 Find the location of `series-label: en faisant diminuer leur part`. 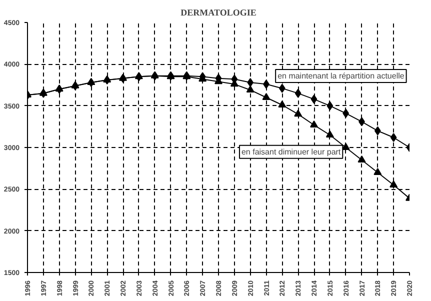

series-label: en faisant diminuer leur part is located at coordinates (291, 151).